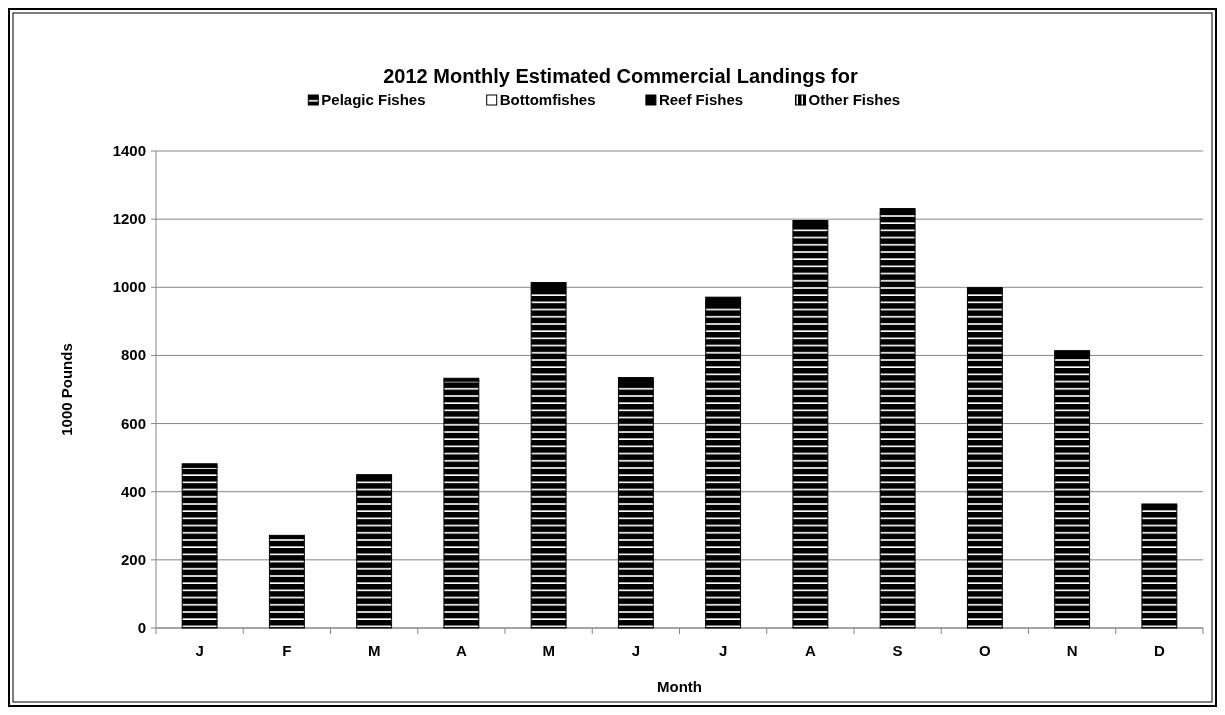  Describe the element at coordinates (1072, 650) in the screenshot. I see `x-tick-label: N` at that location.